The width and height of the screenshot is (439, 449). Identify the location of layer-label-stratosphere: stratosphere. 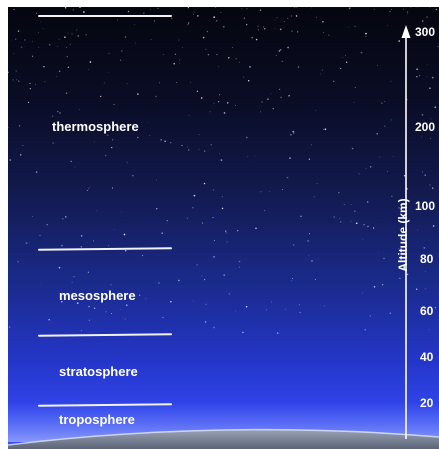
(98, 371).